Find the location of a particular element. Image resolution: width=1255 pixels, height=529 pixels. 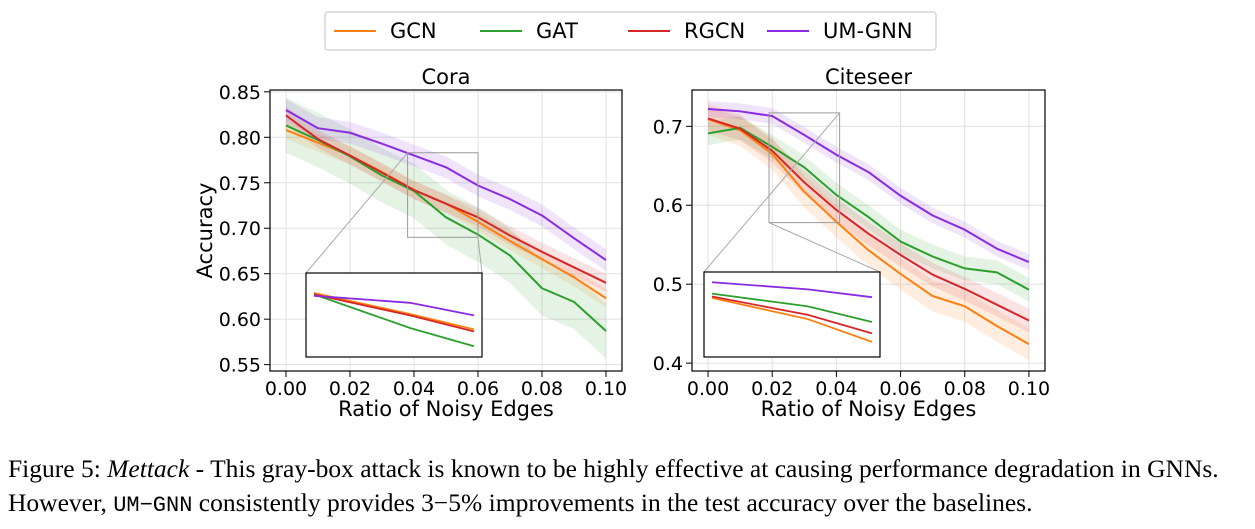

y-tick-label: 0.75 is located at coordinates (240, 184).